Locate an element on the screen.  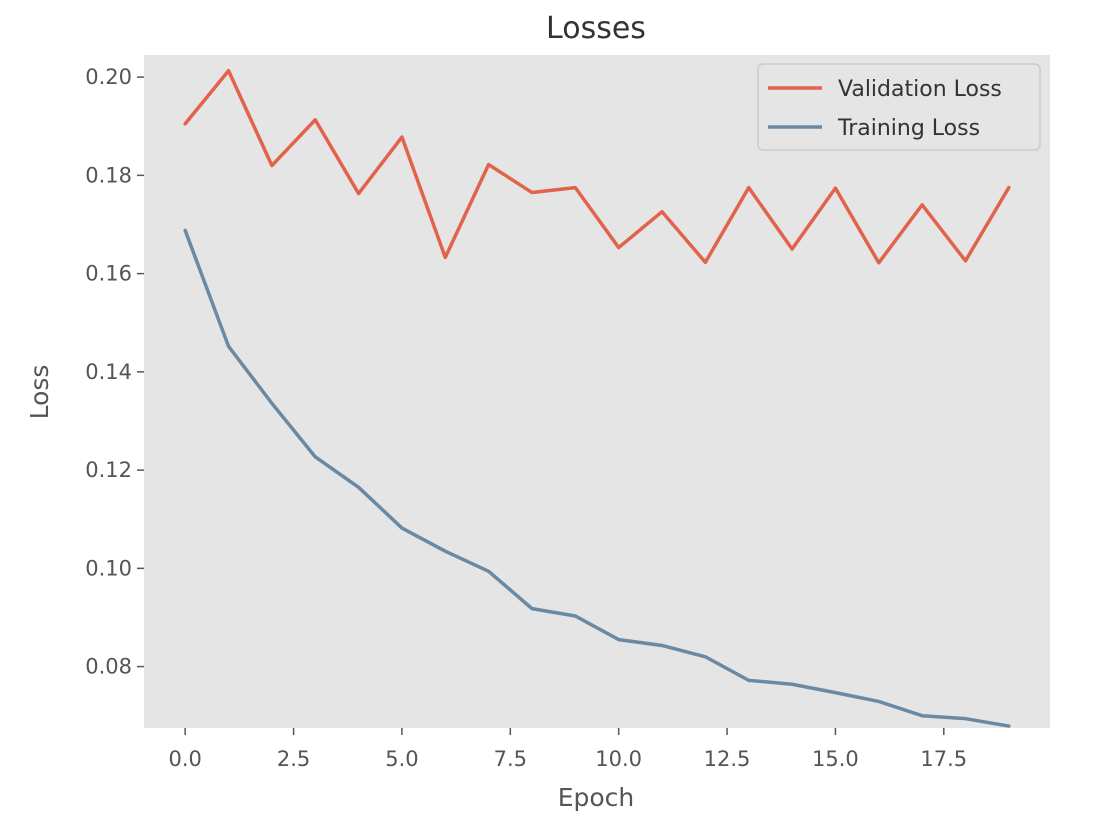
y-tick-label: 0.20 is located at coordinates (108, 77).